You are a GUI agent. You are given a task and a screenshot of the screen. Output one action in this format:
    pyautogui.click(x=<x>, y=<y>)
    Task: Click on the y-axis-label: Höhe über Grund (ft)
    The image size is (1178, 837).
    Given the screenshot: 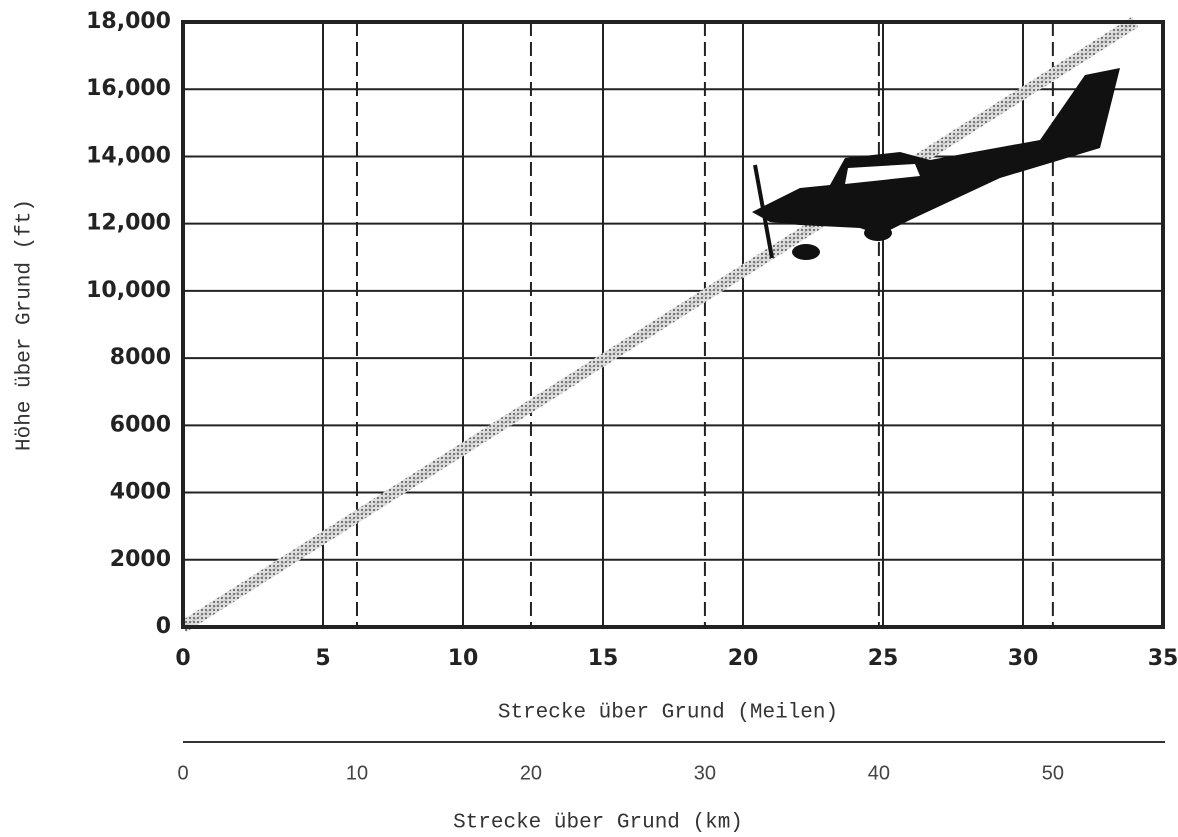 What is the action you would take?
    pyautogui.click(x=25, y=325)
    